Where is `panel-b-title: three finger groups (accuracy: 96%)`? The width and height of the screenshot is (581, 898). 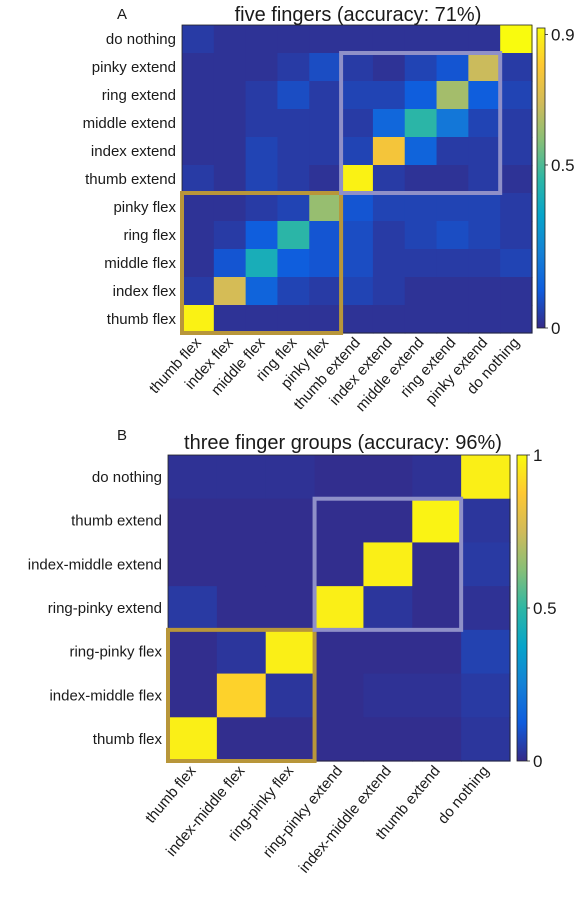
panel-b-title: three finger groups (accuracy: 96%) is located at coordinates (343, 443).